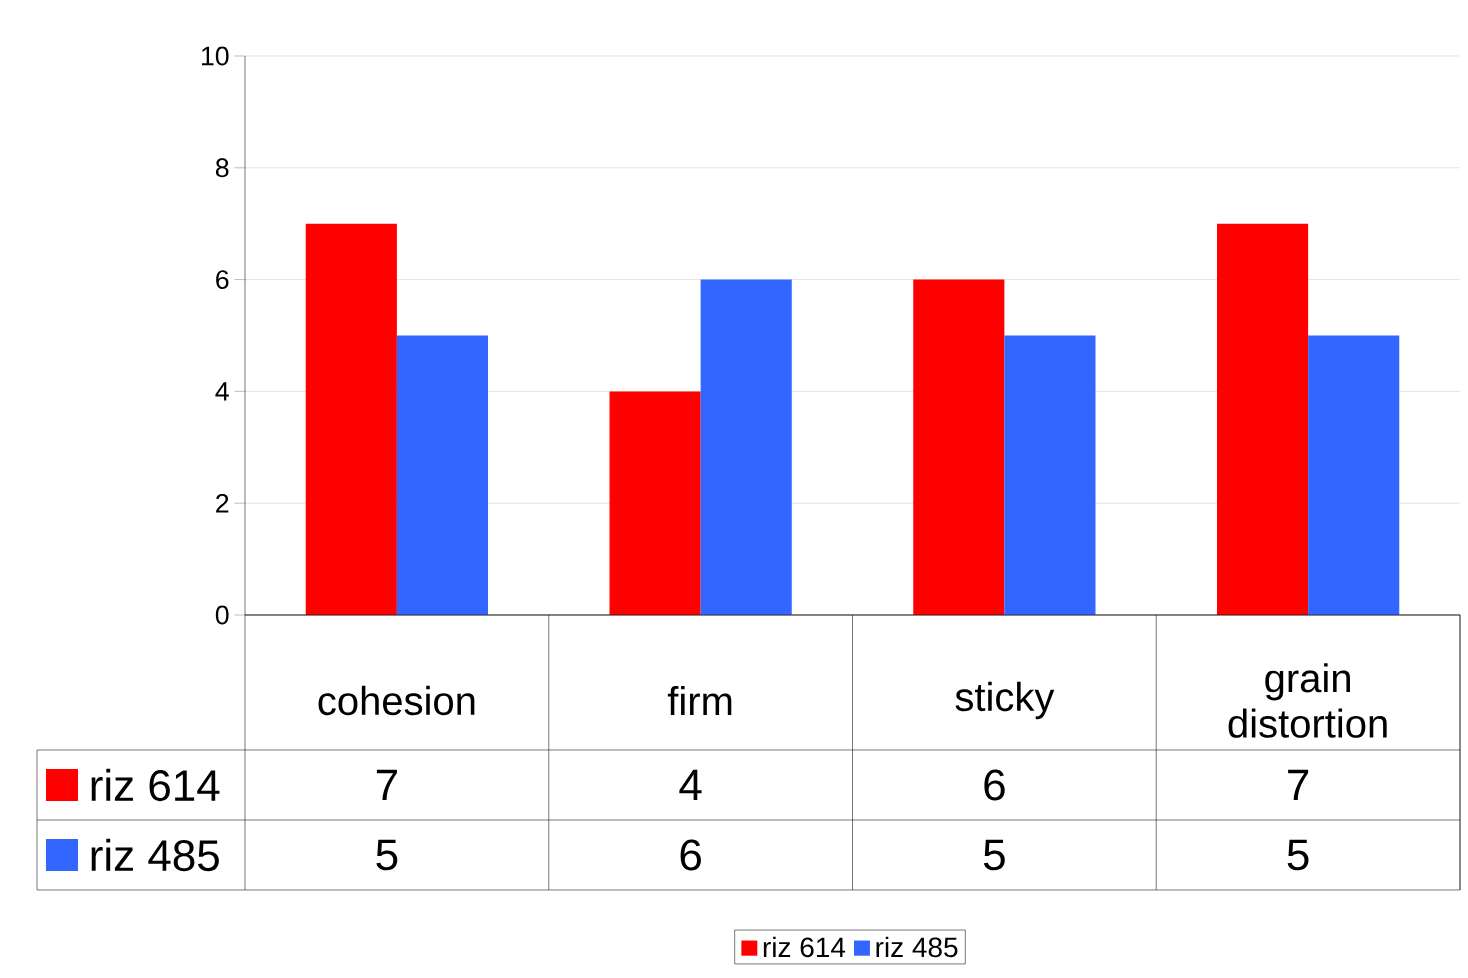 The width and height of the screenshot is (1468, 978). Describe the element at coordinates (1005, 700) in the screenshot. I see `x-tick-label: sticky` at that location.